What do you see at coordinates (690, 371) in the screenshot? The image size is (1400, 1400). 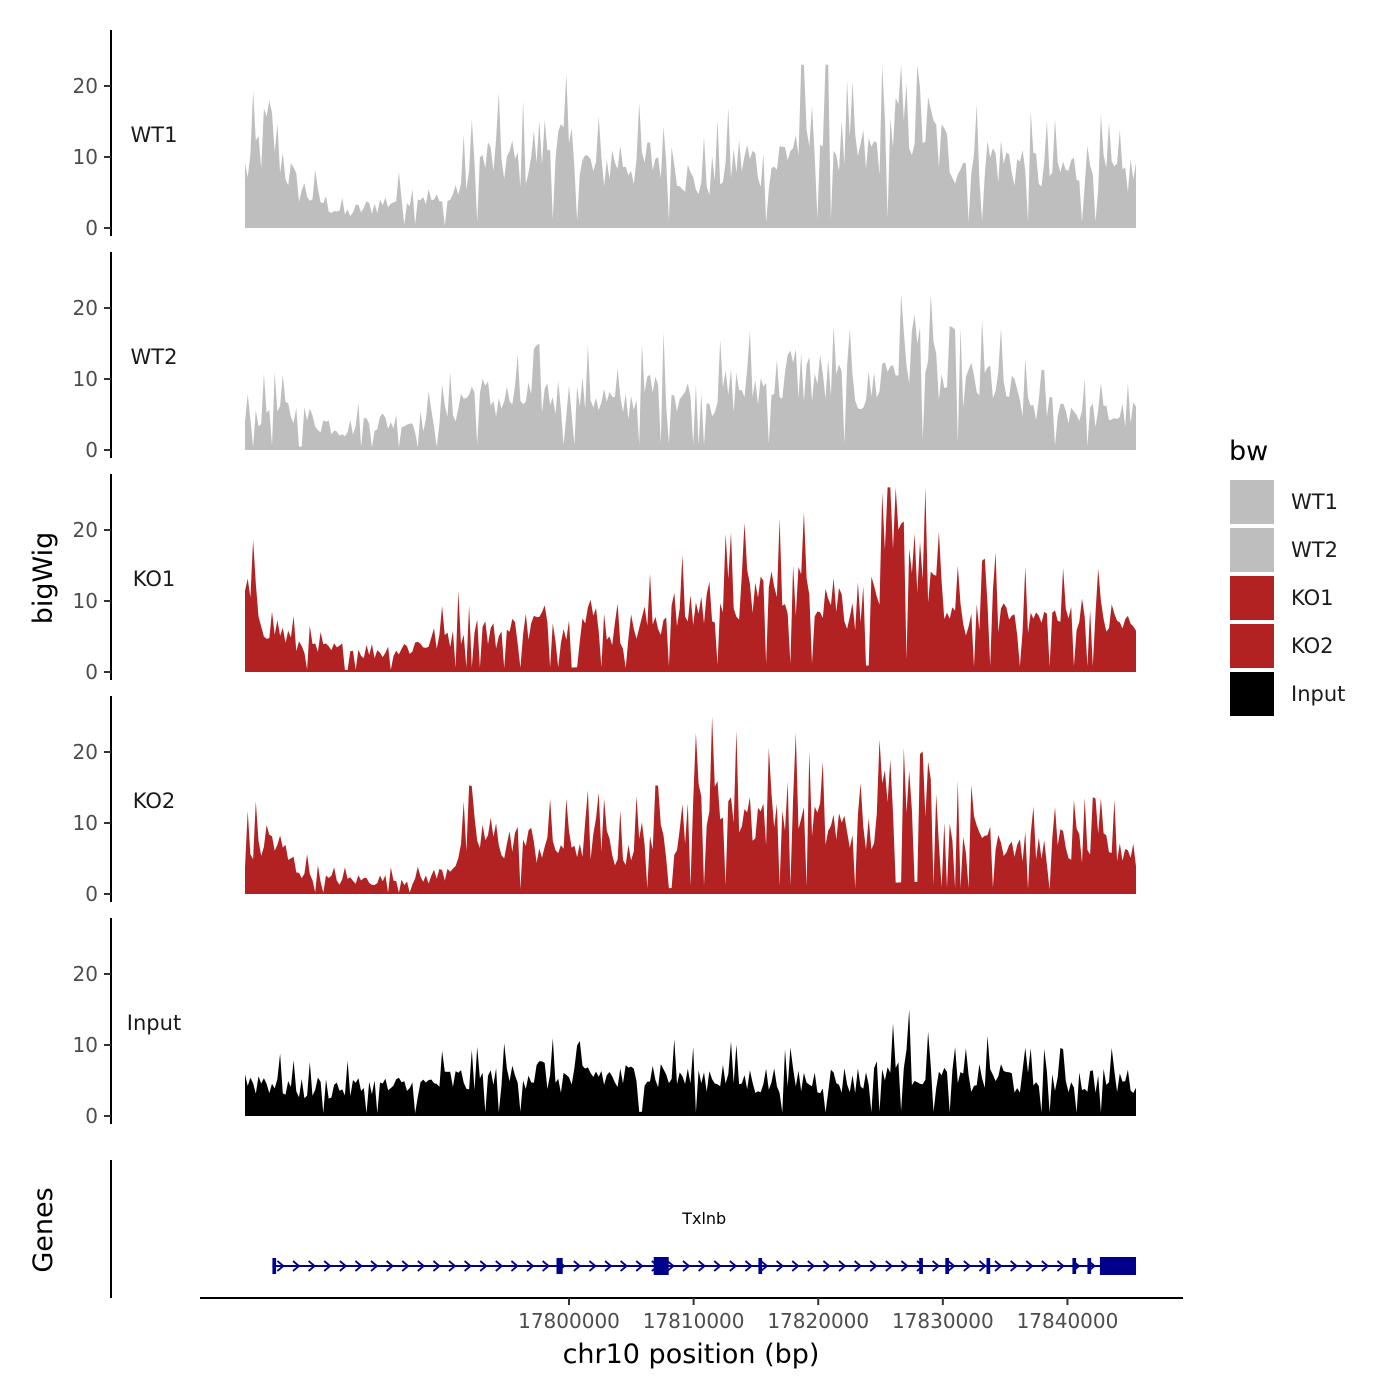 I see `signal-area-wt2` at bounding box center [690, 371].